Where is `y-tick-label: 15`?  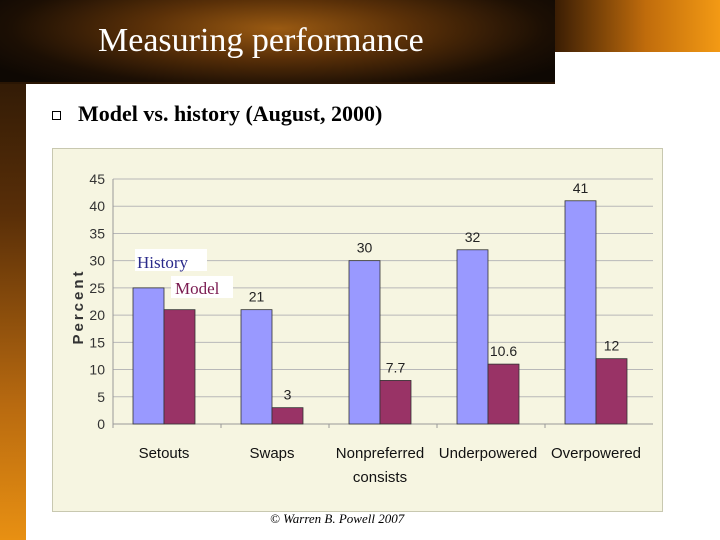
y-tick-label: 15 is located at coordinates (97, 342).